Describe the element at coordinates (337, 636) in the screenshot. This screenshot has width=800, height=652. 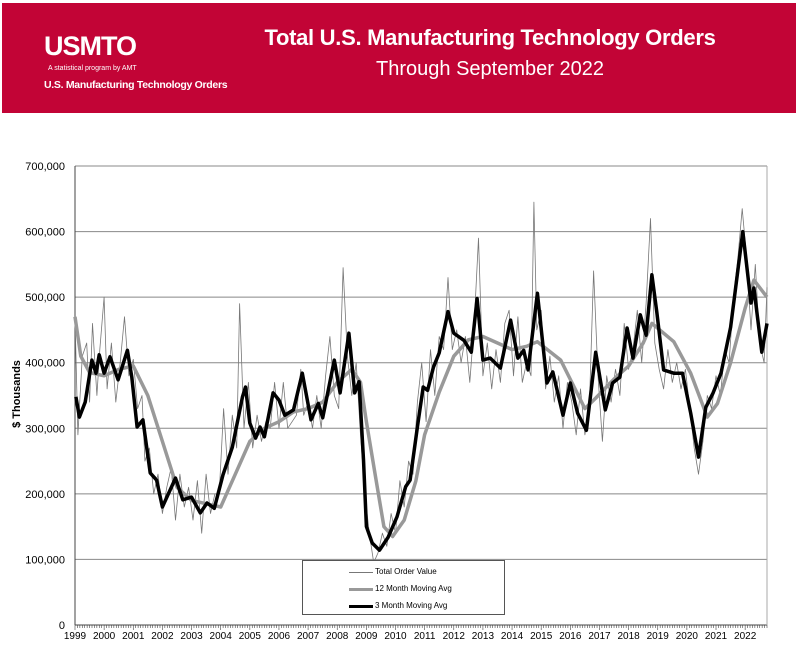
I see `x-tick-label: 2008` at that location.